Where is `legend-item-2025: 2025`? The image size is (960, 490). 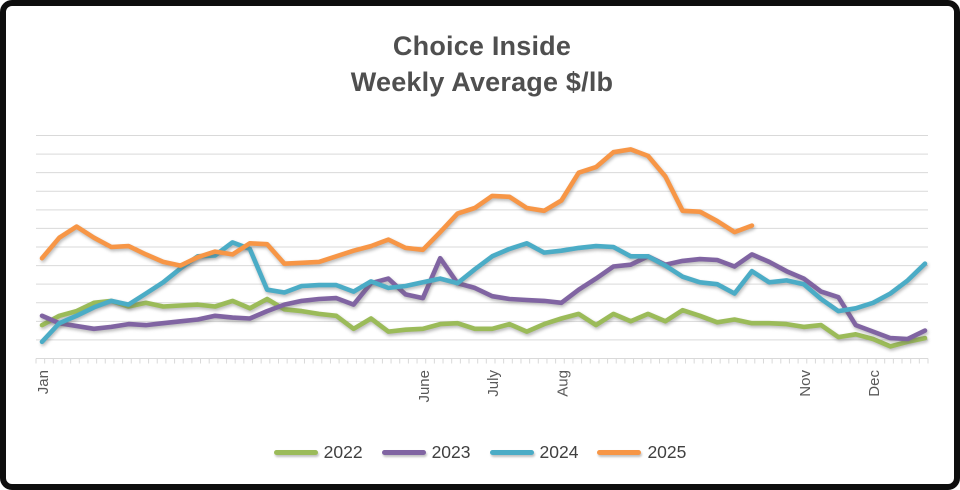 legend-item-2025: 2025 is located at coordinates (641, 452).